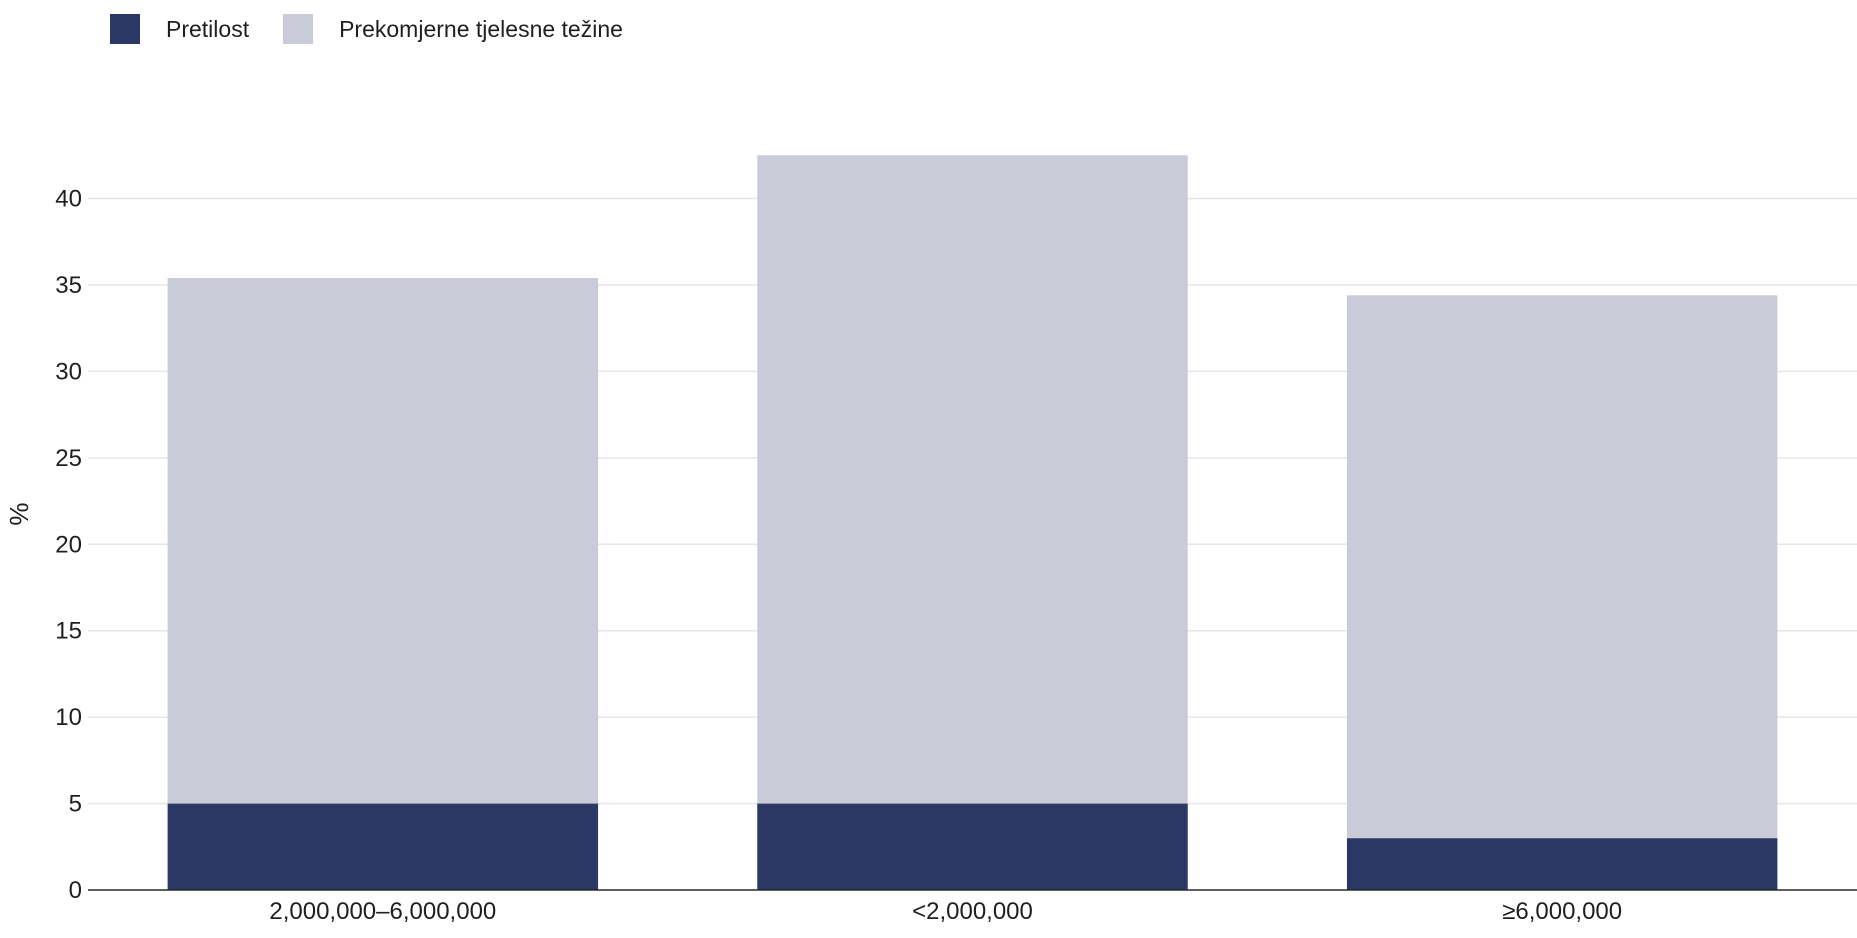  Describe the element at coordinates (68, 631) in the screenshot. I see `y-tick-label: 15` at that location.